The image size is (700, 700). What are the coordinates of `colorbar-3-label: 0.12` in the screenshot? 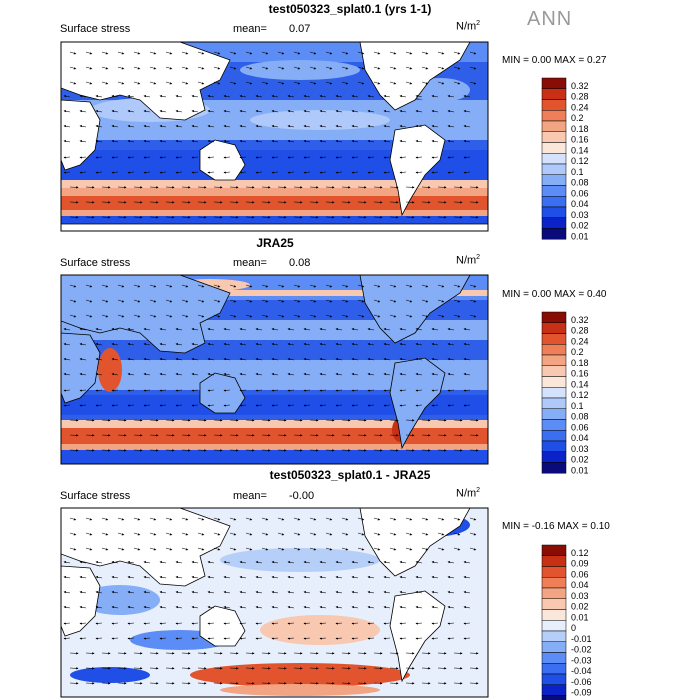 It's located at (580, 553).